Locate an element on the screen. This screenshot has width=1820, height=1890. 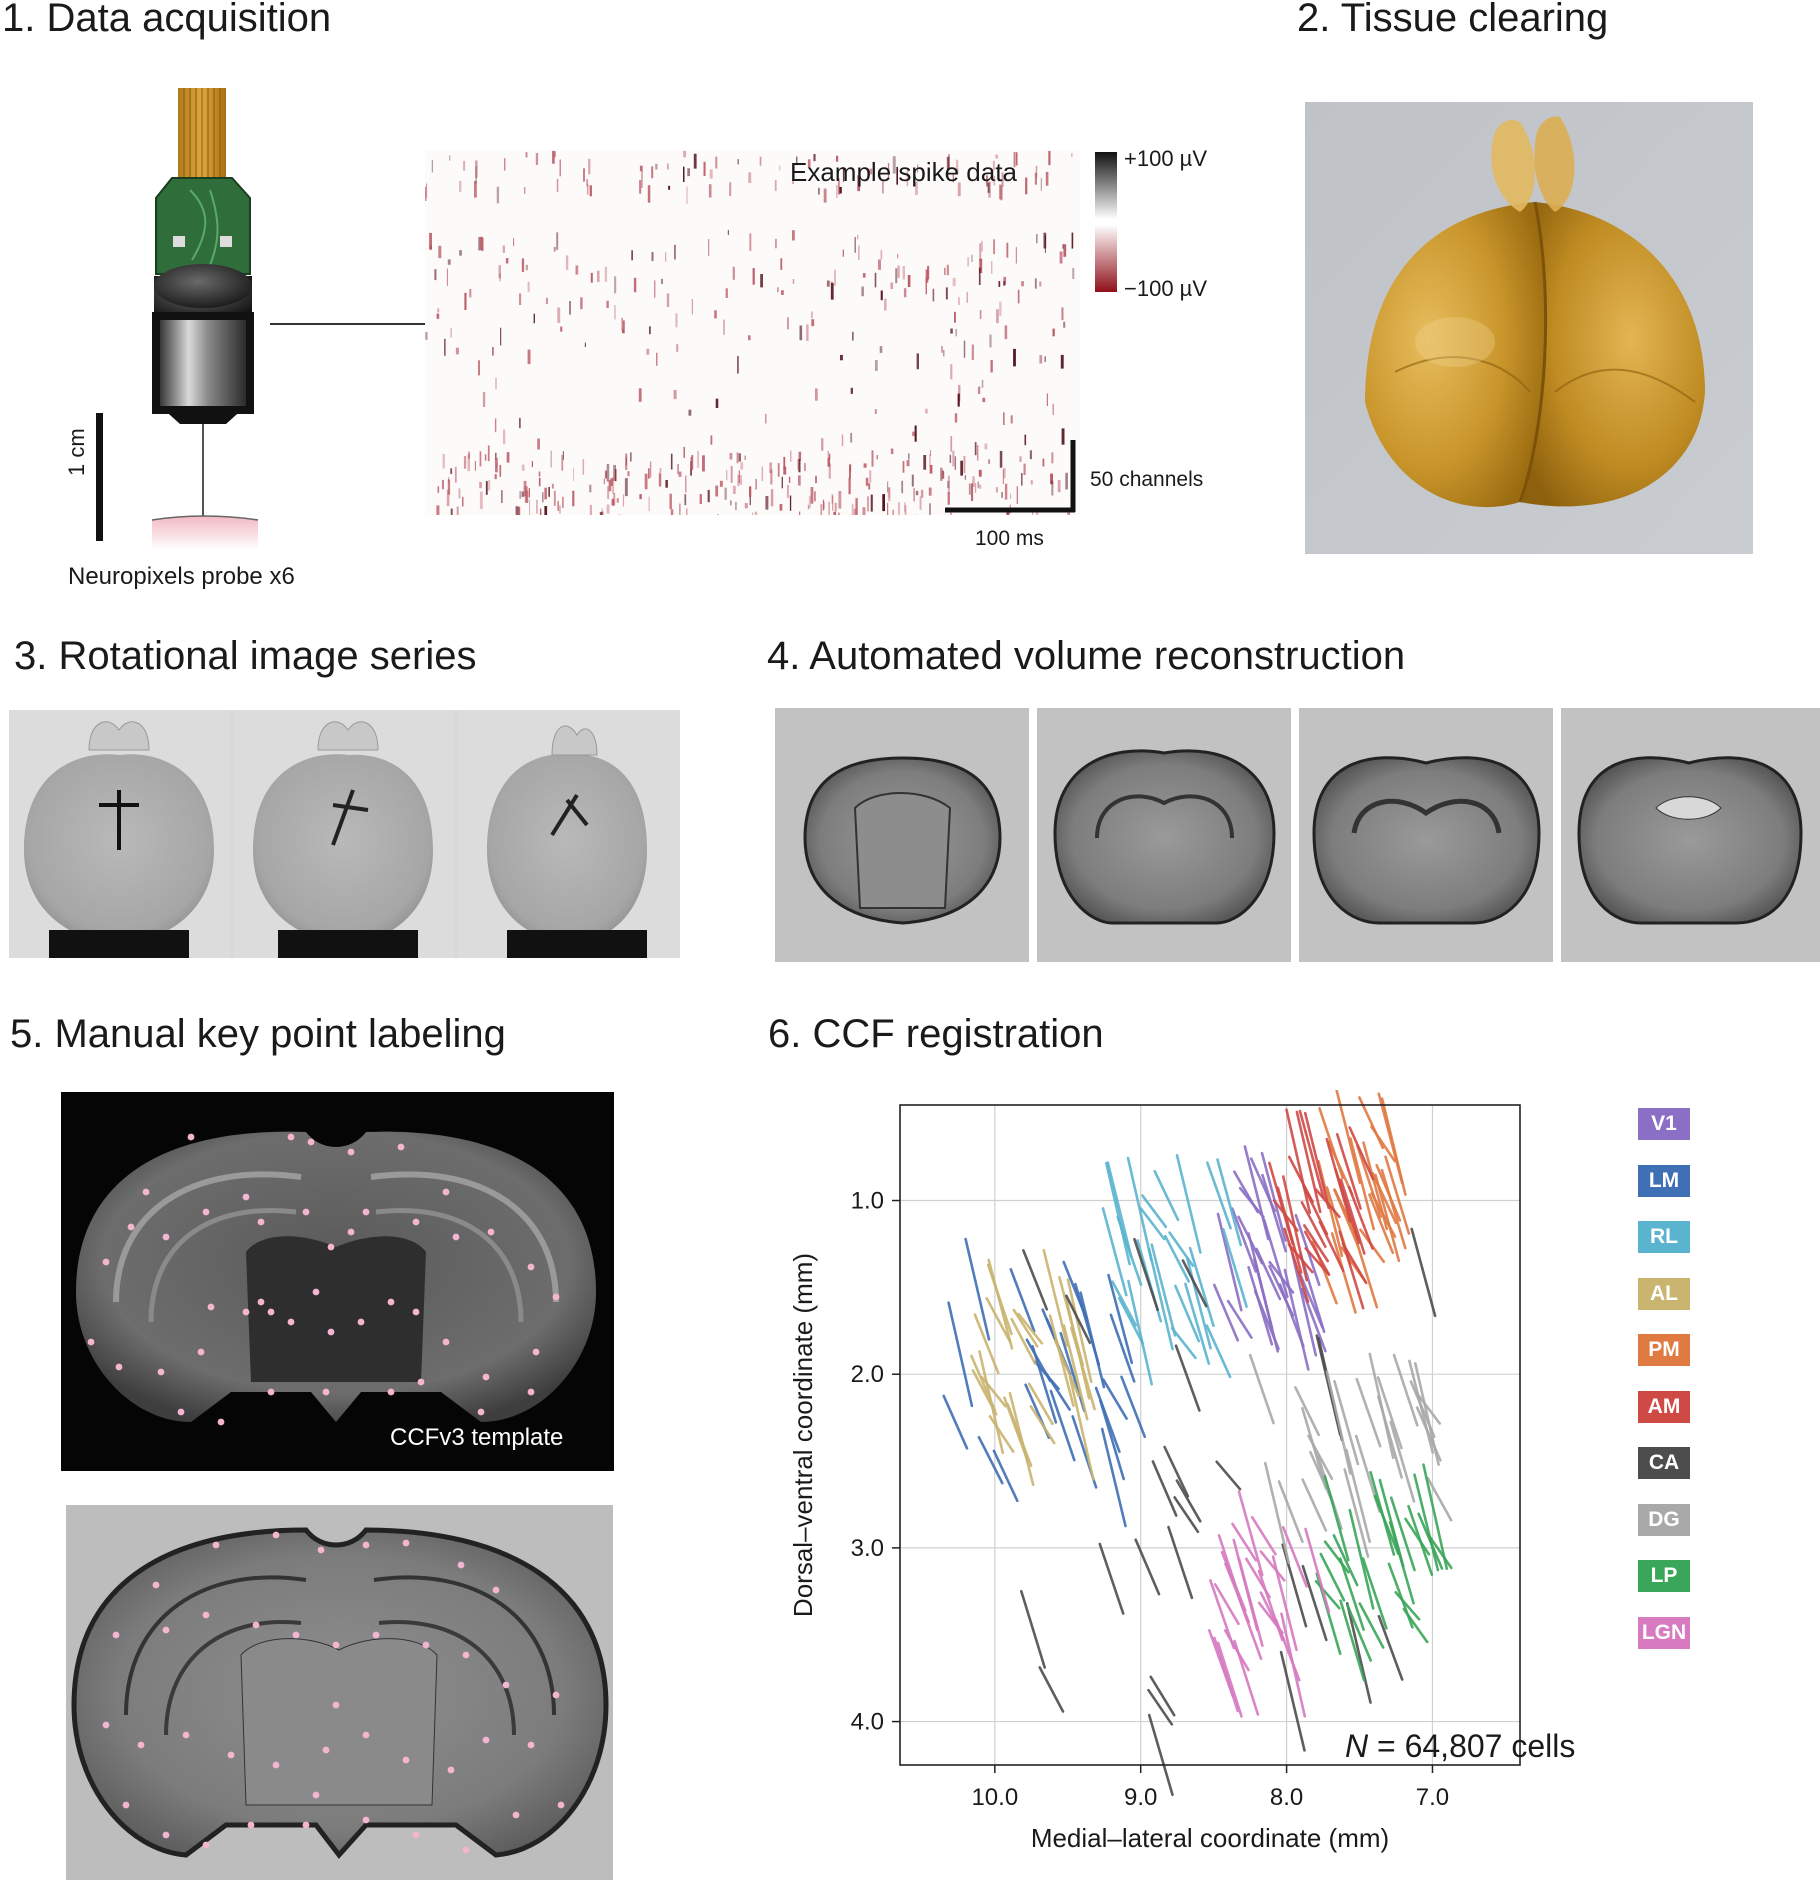
streak-lp is located at coordinates (1352, 1640).